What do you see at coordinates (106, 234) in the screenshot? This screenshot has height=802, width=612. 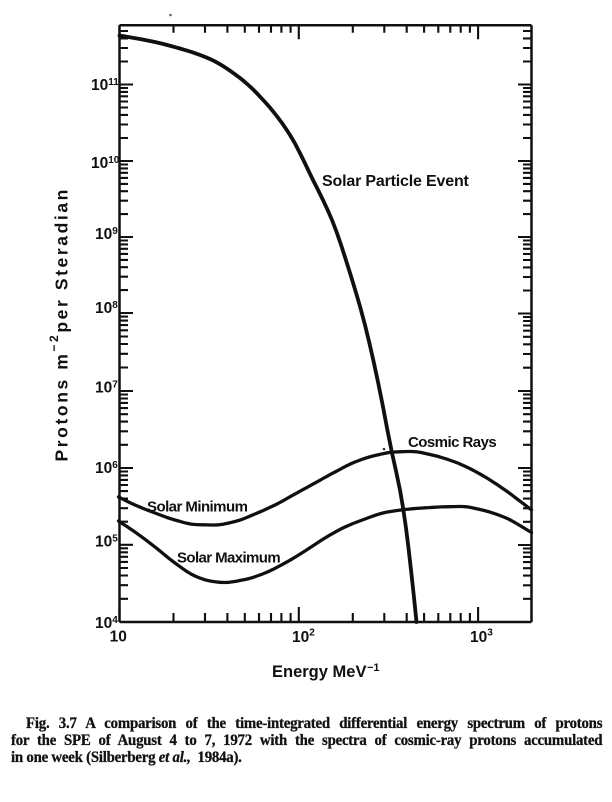 I see `svg-text: 109` at bounding box center [106, 234].